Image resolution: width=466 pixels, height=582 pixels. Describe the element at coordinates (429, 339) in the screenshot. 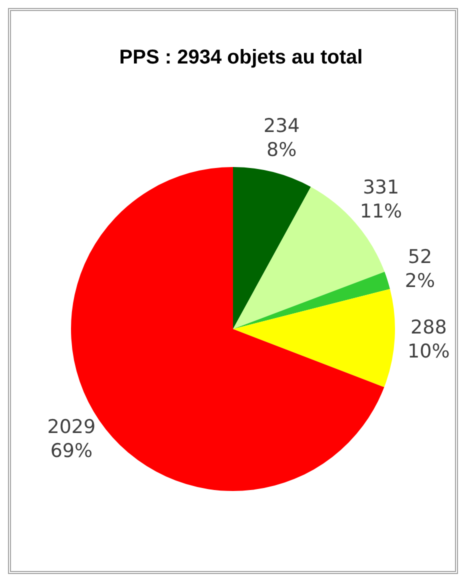

I see `data-label: 288 10%` at that location.